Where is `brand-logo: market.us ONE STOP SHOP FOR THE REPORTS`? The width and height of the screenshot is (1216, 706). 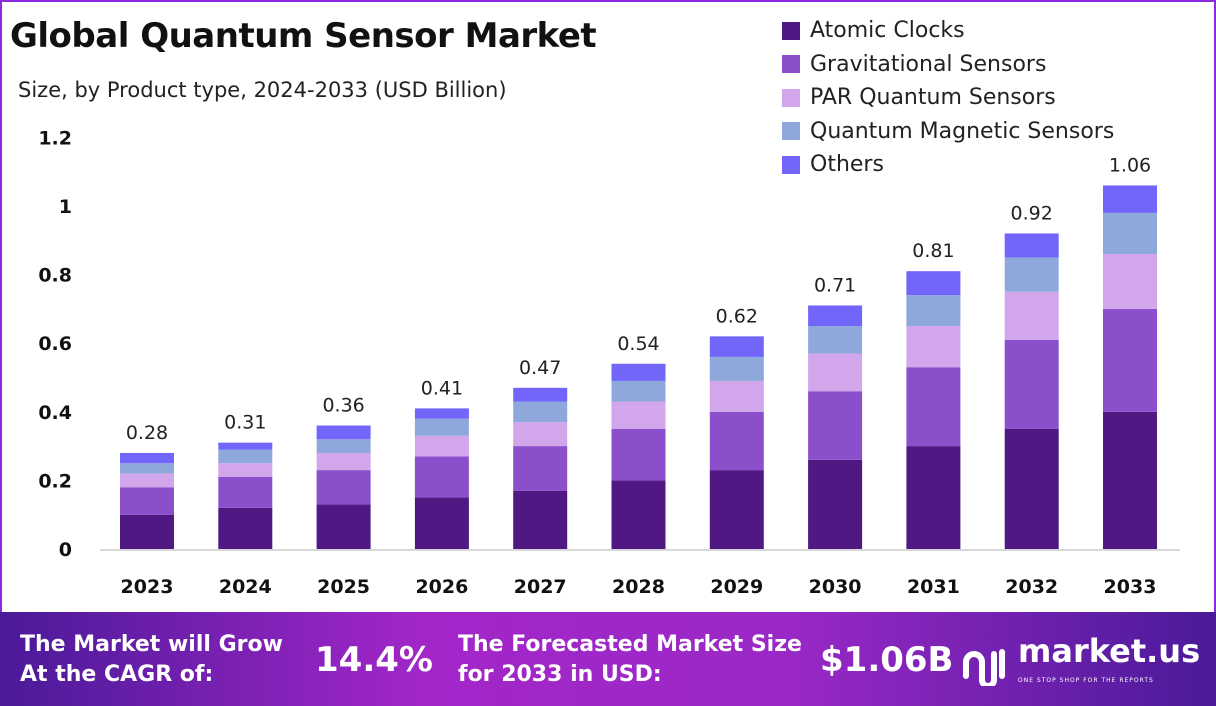 brand-logo: market.us ONE STOP SHOP FOR THE REPORTS is located at coordinates (1081, 664).